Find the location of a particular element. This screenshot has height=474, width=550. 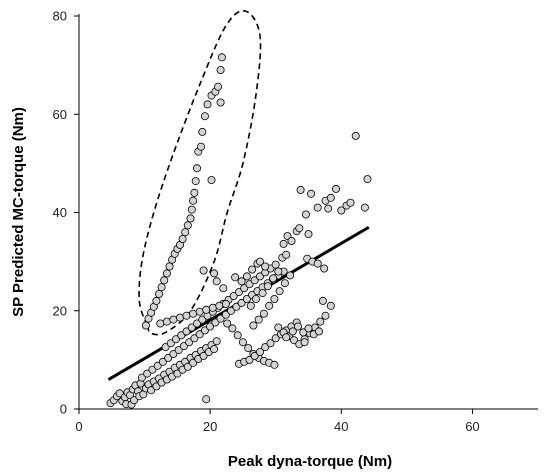

x-tick-label: 0 is located at coordinates (78, 426).